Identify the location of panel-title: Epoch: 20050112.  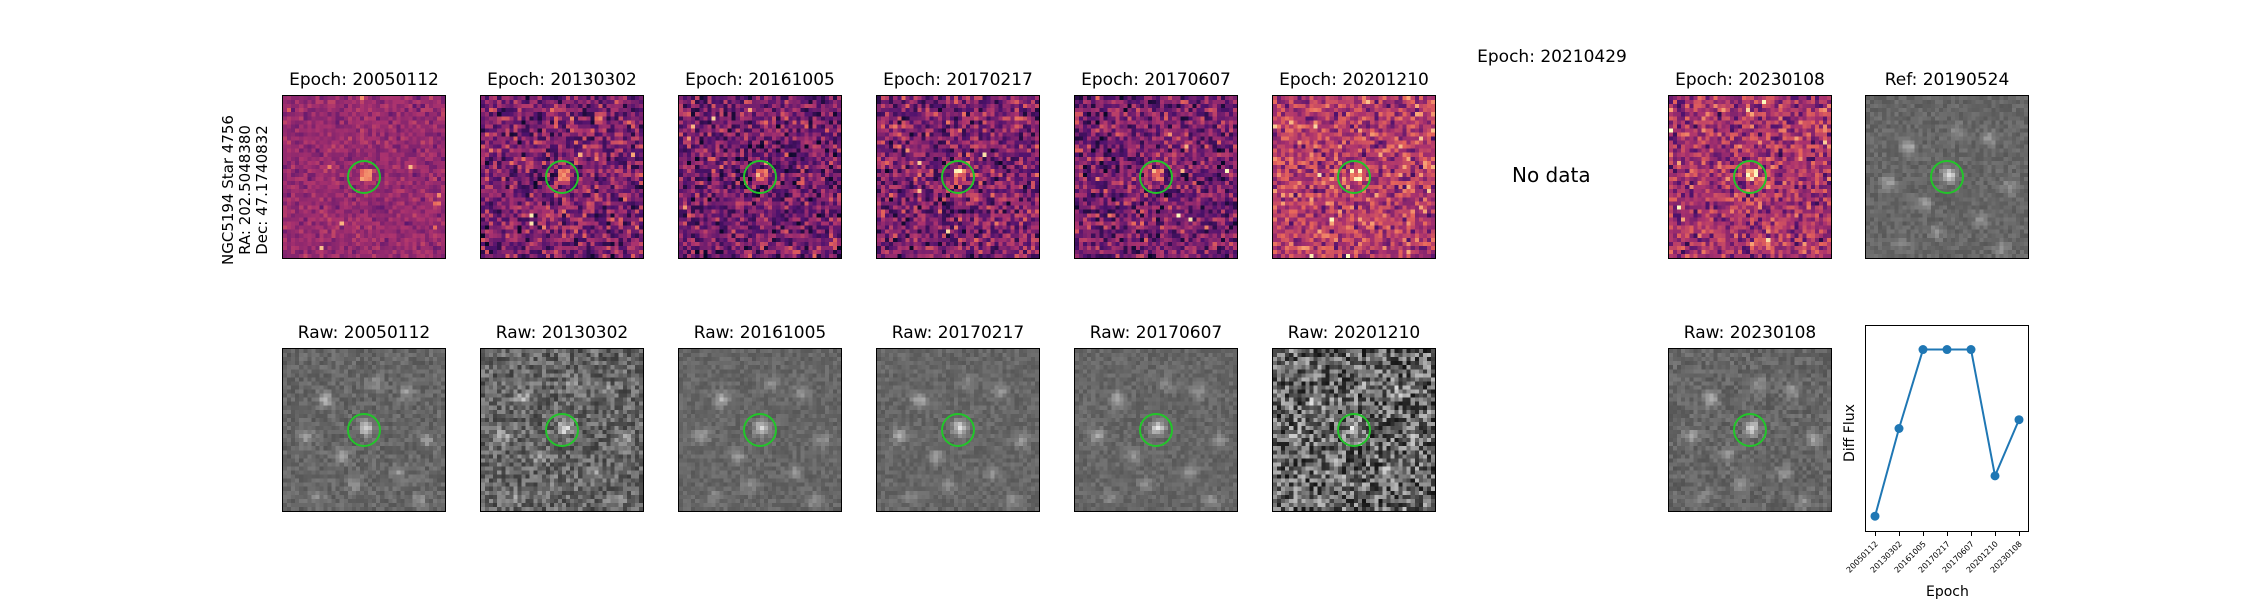
(364, 80).